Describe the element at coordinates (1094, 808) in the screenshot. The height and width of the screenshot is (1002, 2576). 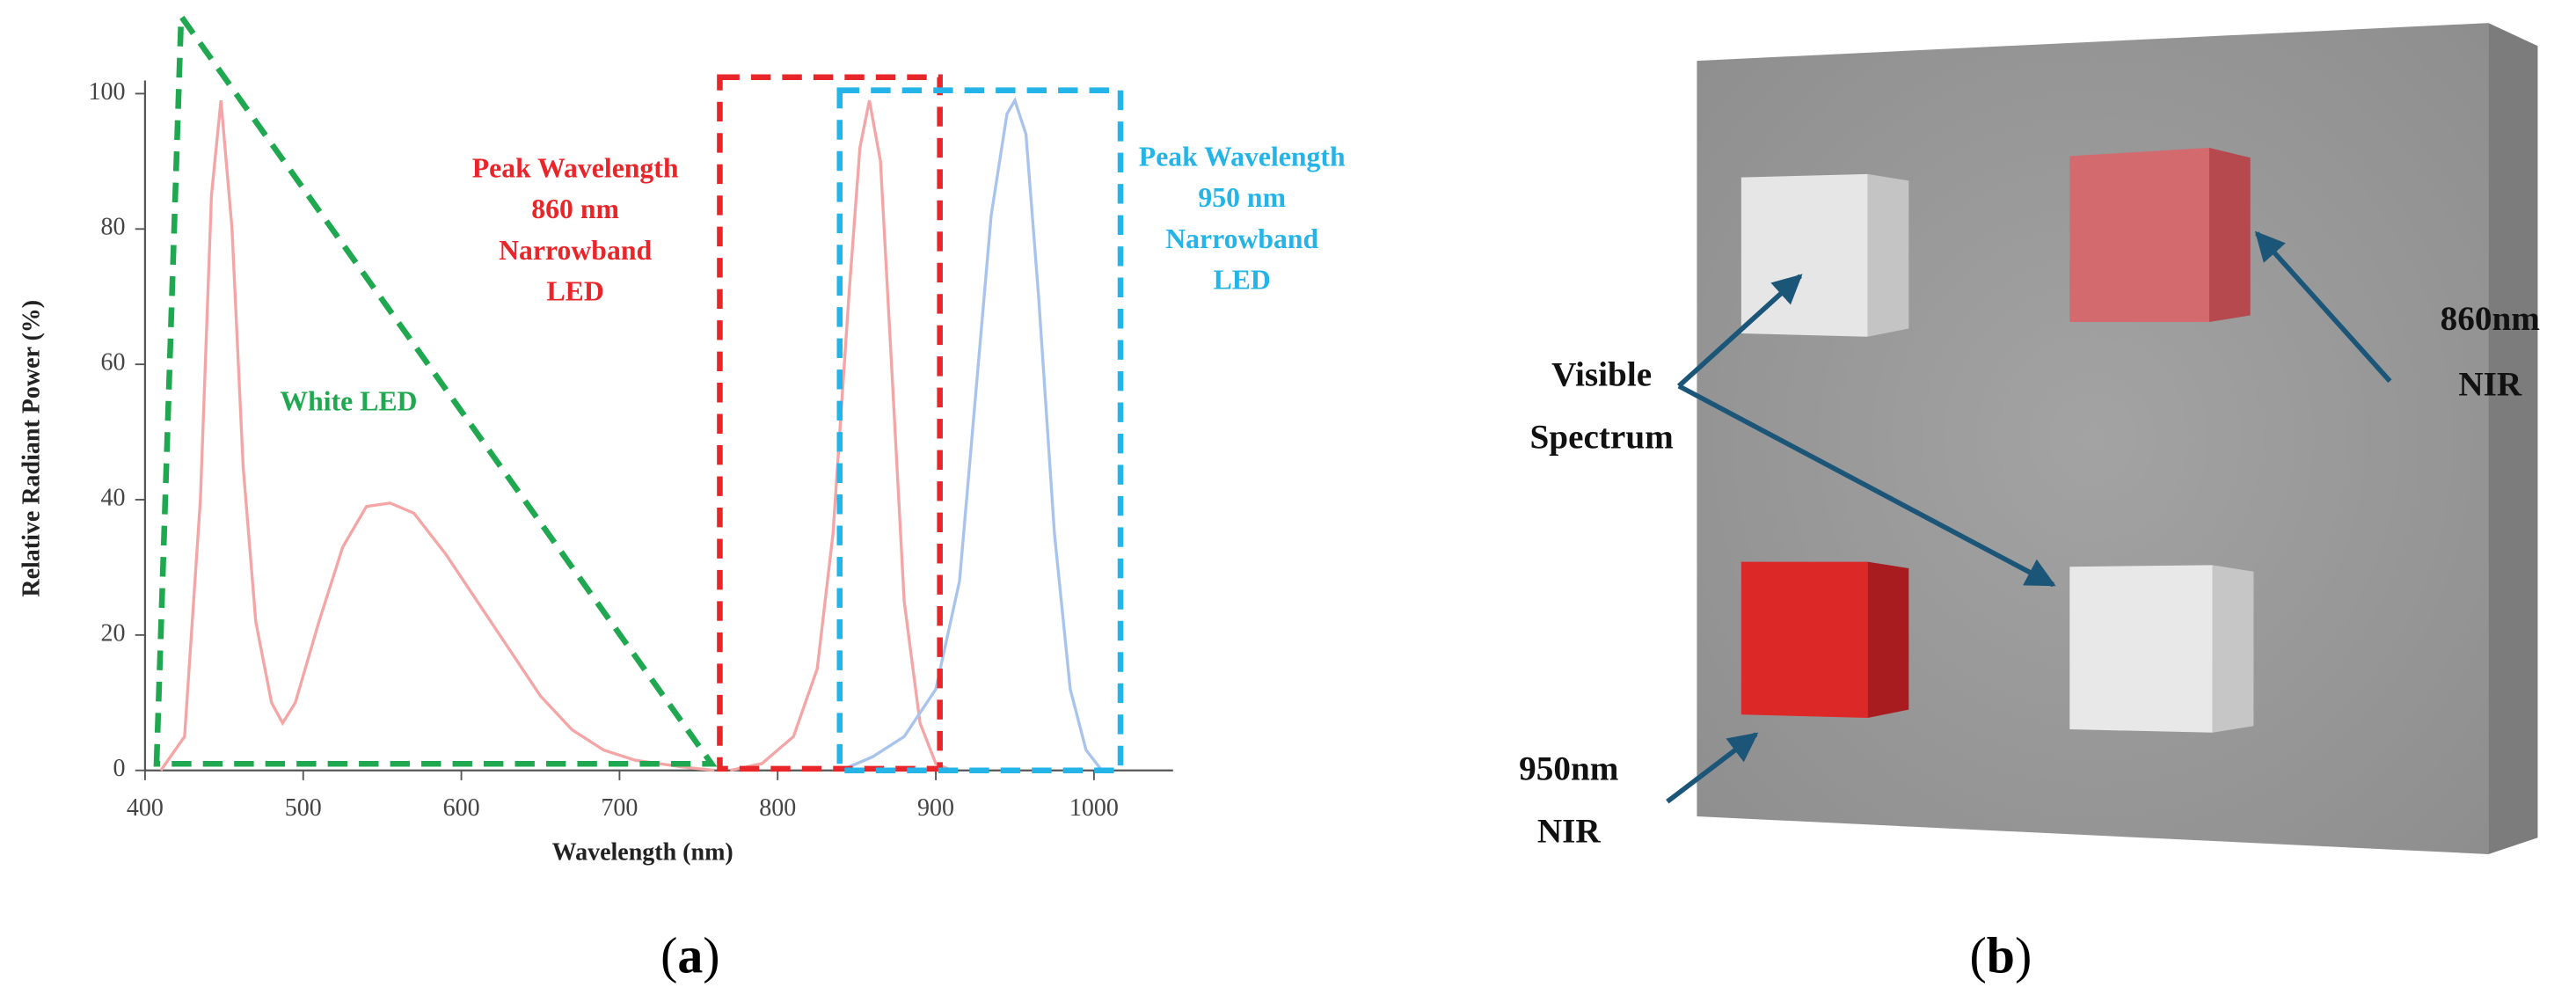
I see `x-tick-label: 1000` at that location.